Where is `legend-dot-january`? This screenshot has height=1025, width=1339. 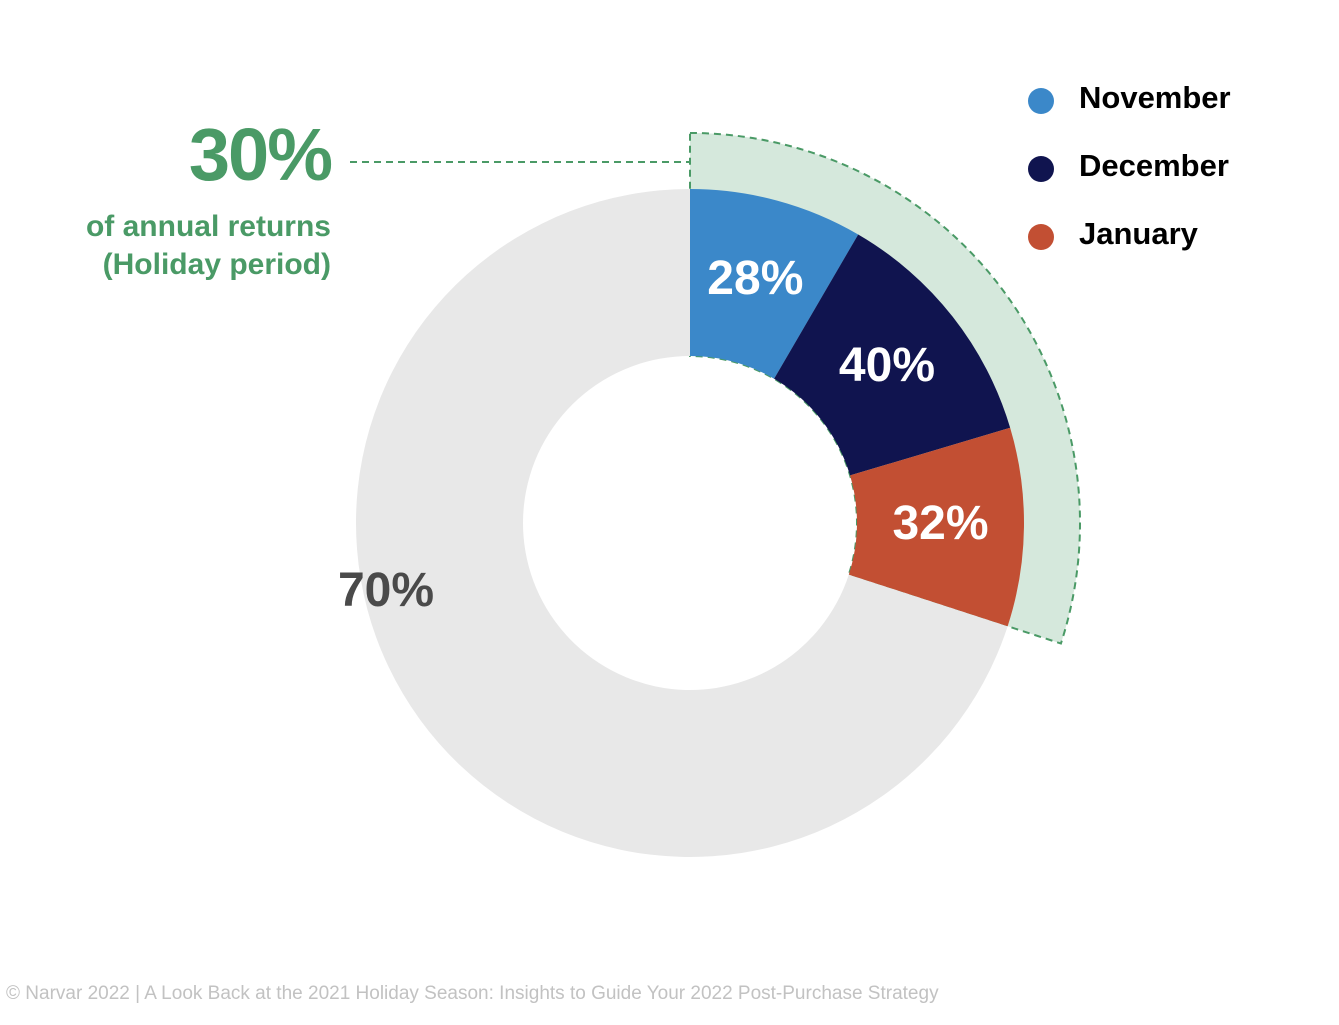 legend-dot-january is located at coordinates (1041, 237).